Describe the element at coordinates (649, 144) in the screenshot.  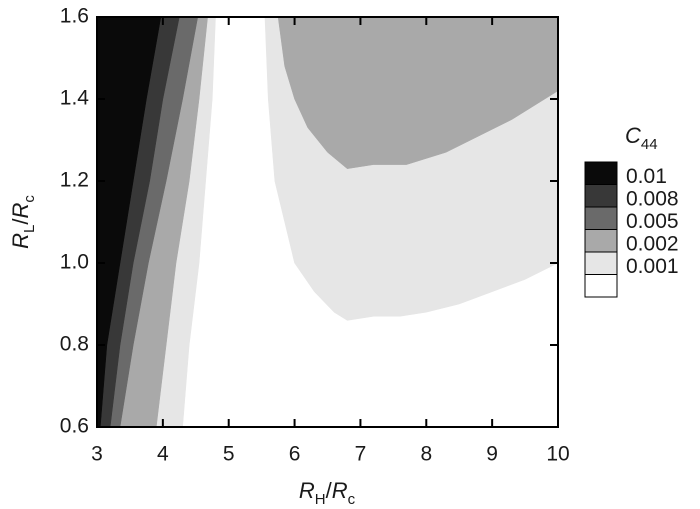
I see `label-part: 44` at that location.